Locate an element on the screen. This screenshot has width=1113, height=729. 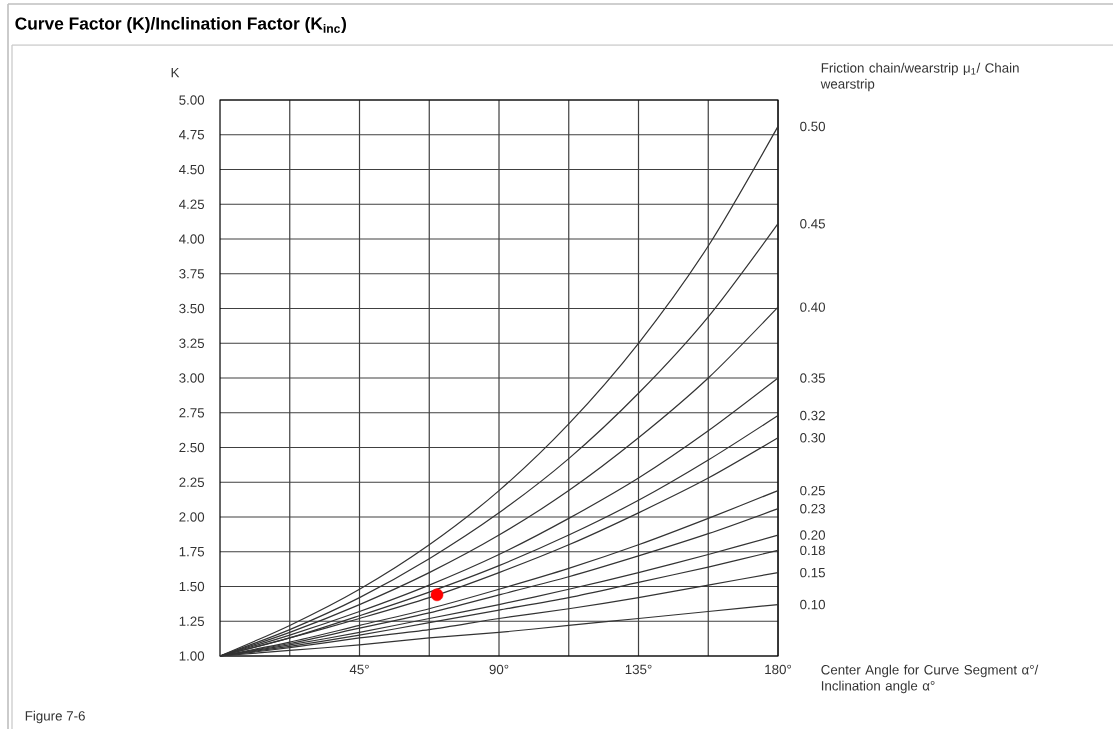
y-tick-label: 5.00 is located at coordinates (192, 100).